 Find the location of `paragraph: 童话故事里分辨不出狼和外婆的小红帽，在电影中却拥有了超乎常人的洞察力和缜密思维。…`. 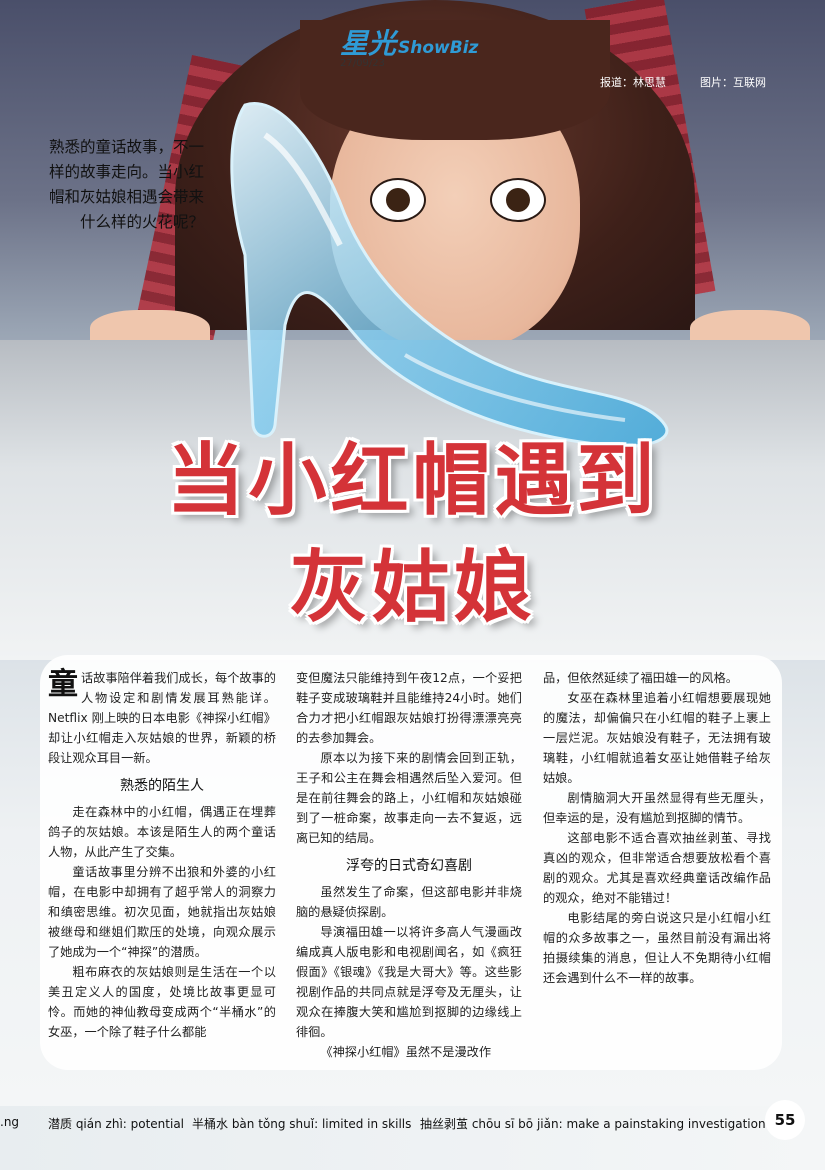

paragraph: 童话故事里分辨不出狼和外婆的小红帽，在电影中却拥有了超乎常人的洞察力和缜密思维。… is located at coordinates (162, 912).